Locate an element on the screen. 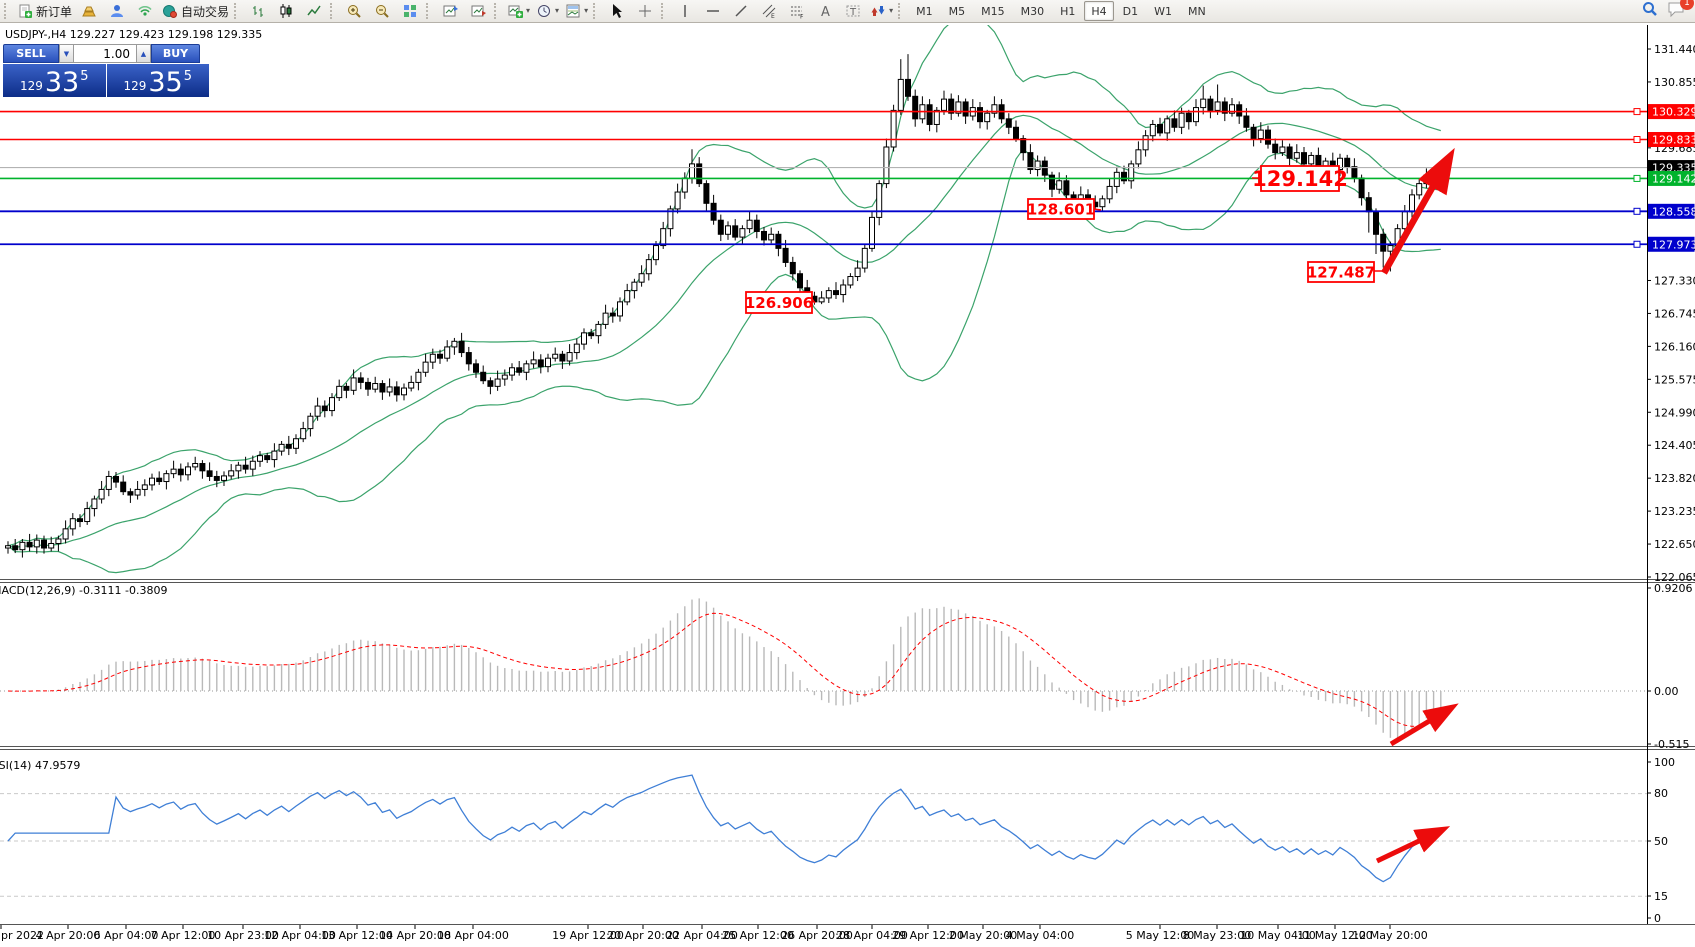 The height and width of the screenshot is (947, 1695). new-order-button: 新订单 is located at coordinates (44, 11).